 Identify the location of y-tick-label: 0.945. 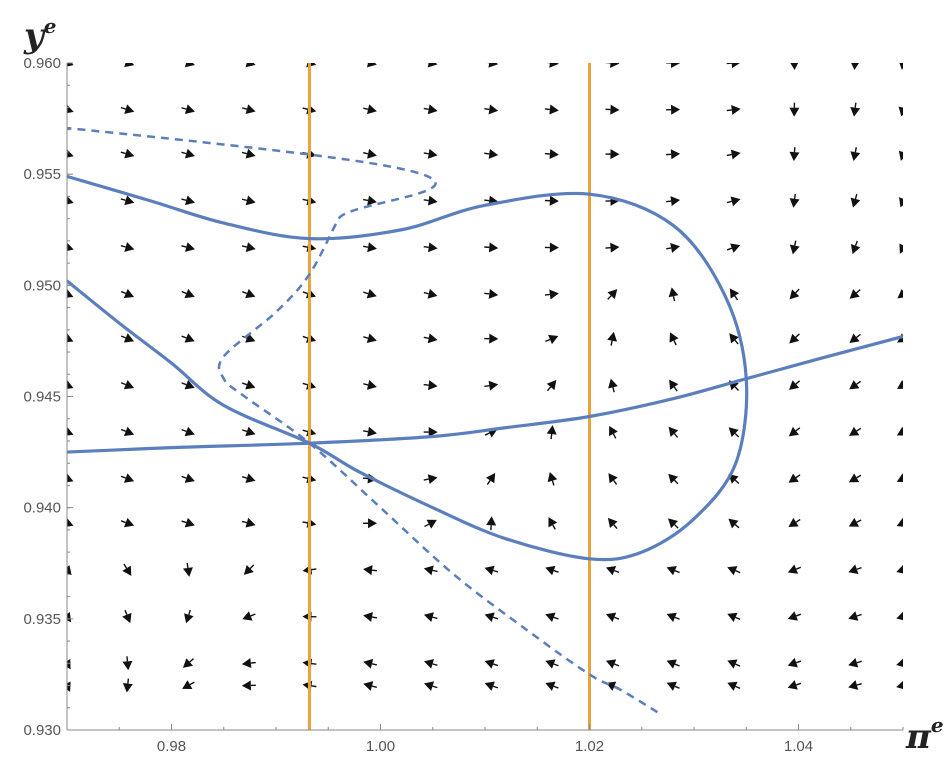
(42, 397).